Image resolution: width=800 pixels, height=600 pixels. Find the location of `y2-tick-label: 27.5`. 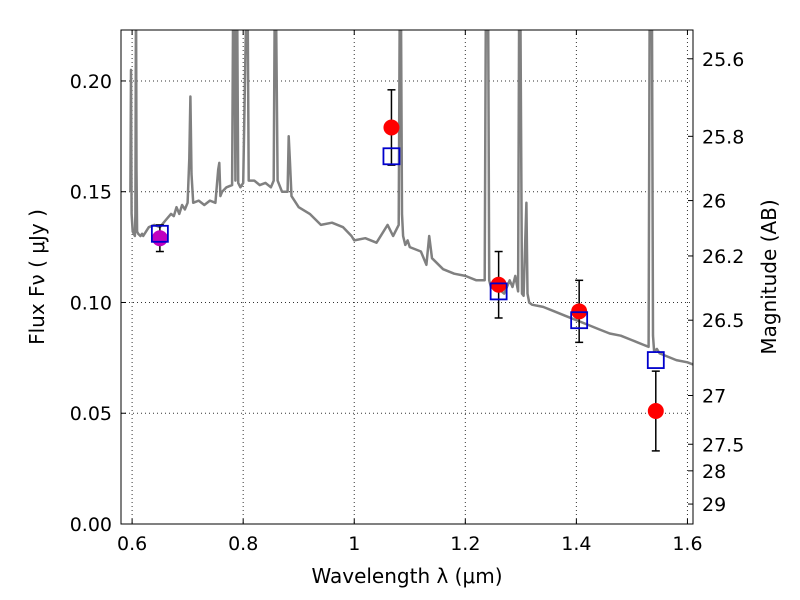

y2-tick-label: 27.5 is located at coordinates (723, 445).